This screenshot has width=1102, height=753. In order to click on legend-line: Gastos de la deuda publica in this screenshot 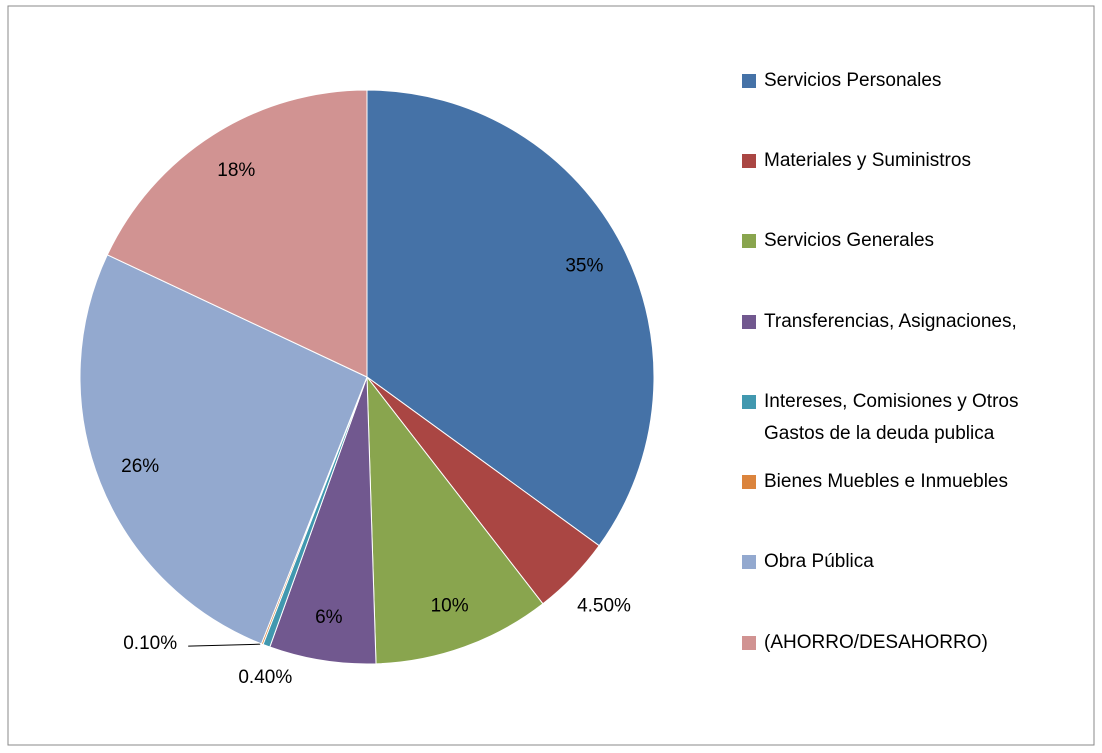, I will do `click(879, 433)`.